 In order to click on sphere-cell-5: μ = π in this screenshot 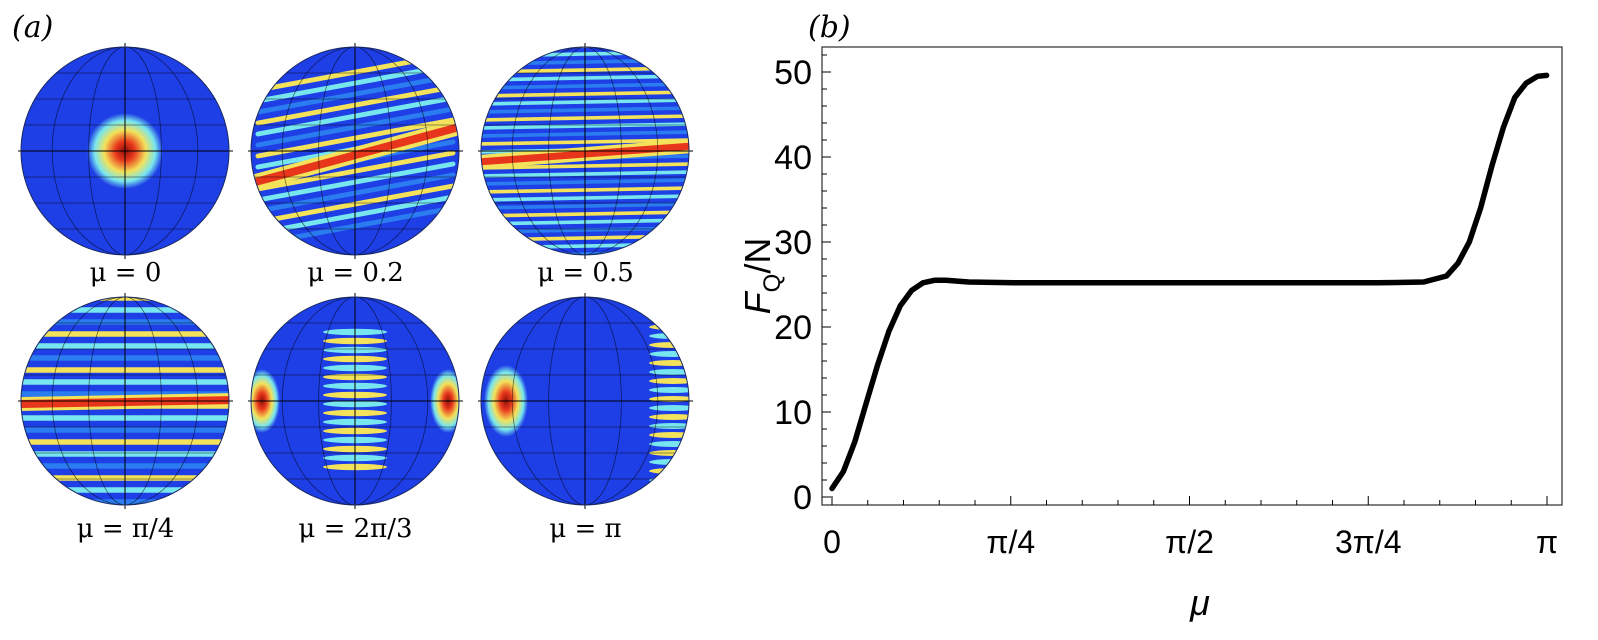, I will do `click(585, 422)`.